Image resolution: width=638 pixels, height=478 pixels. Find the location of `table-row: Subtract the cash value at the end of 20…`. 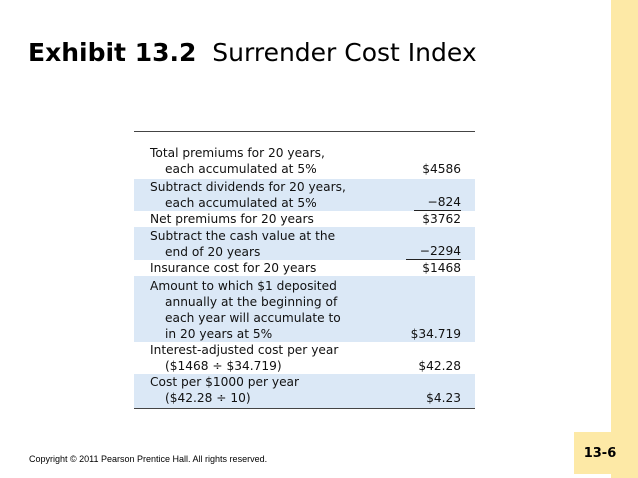

table-row: Subtract the cash value at the end of 20… is located at coordinates (304, 243).